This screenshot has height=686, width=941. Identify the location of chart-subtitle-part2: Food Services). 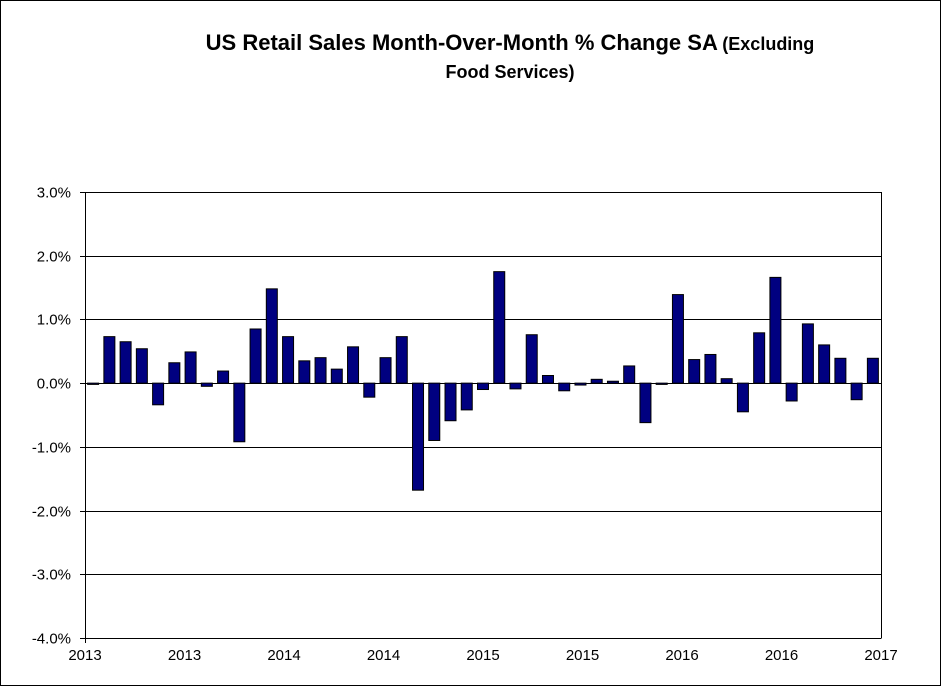
(510, 72).